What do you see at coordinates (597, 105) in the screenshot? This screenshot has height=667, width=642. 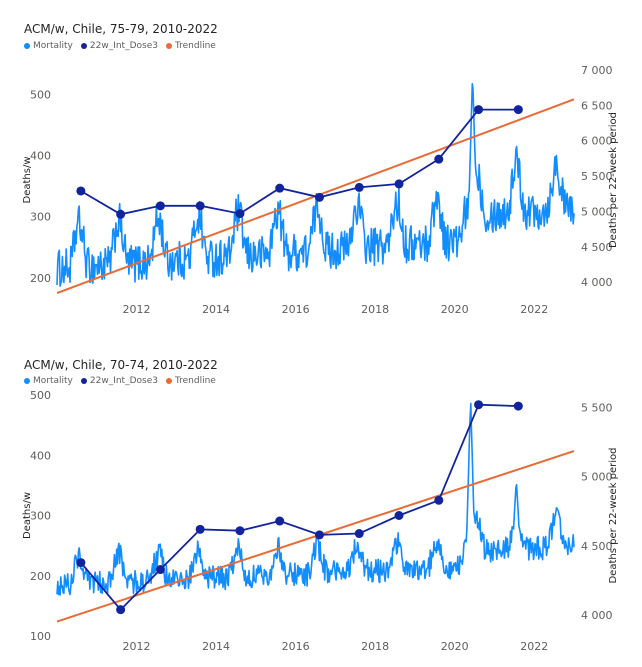 I see `y-right-tick-label: 6 500` at bounding box center [597, 105].